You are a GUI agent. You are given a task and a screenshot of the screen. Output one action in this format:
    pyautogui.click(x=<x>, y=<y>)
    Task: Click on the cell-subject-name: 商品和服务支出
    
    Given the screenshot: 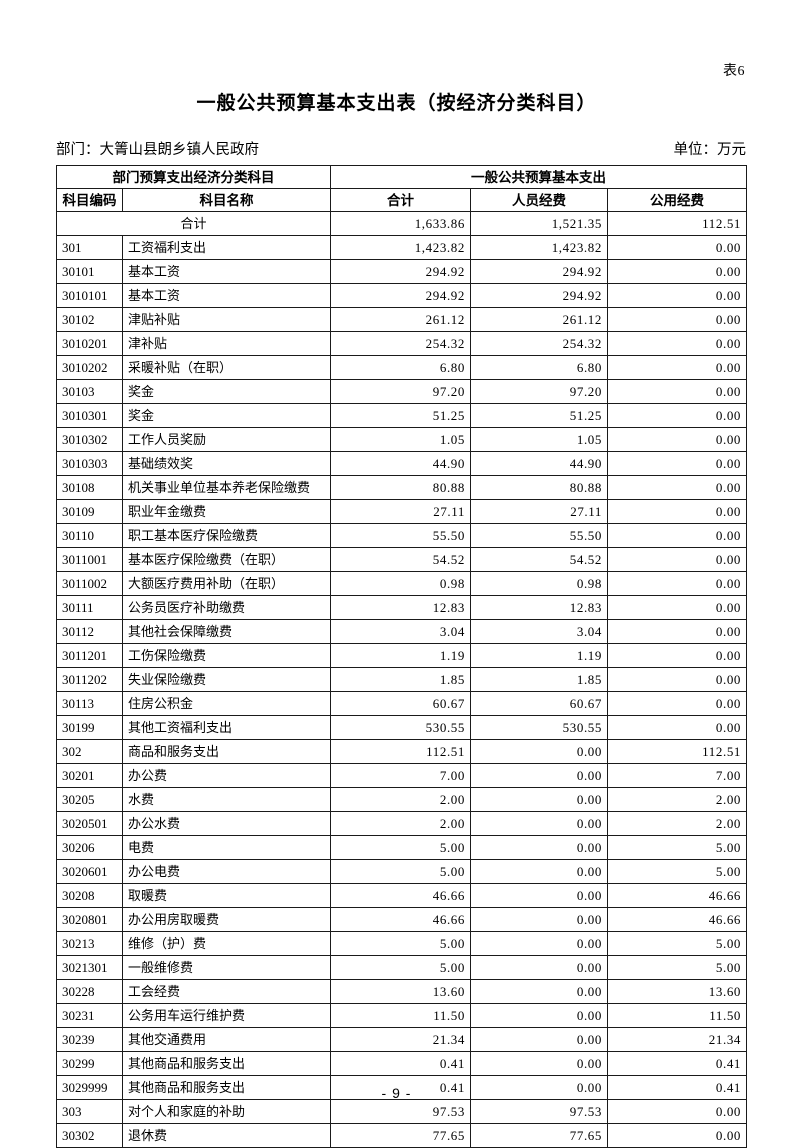 What is the action you would take?
    pyautogui.click(x=226, y=751)
    